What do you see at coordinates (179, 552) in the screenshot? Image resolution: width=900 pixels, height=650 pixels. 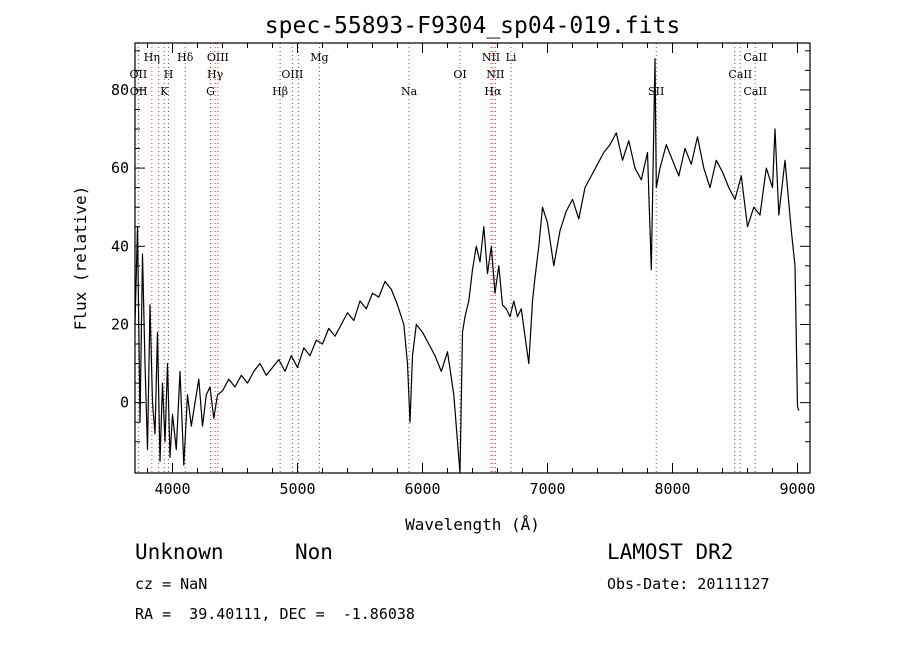 I see `object-class: Unknown` at bounding box center [179, 552].